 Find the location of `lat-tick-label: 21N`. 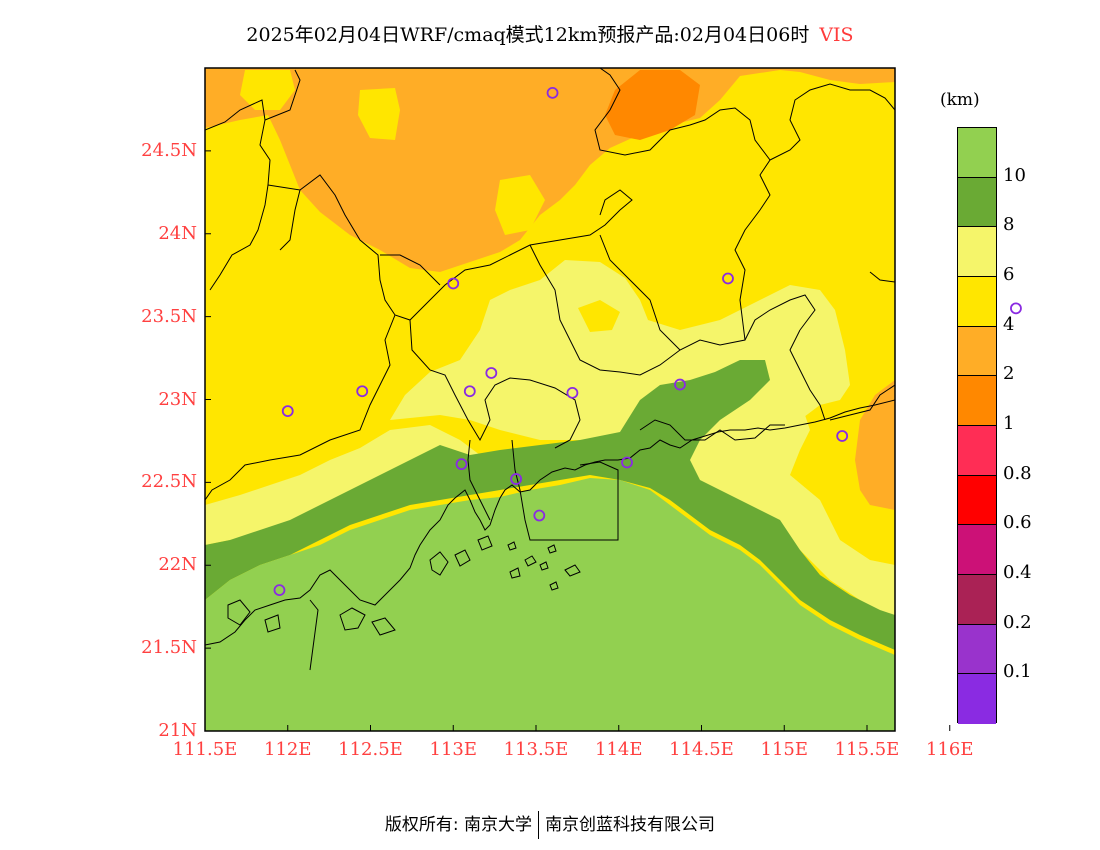

lat-tick-label: 21N is located at coordinates (177, 730).